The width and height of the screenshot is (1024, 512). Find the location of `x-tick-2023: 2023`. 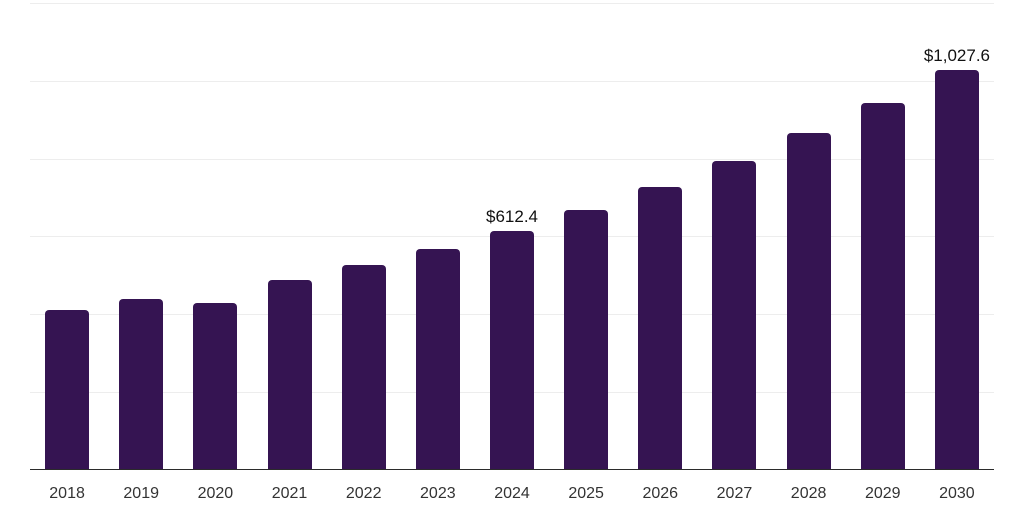

x-tick-2023: 2023 is located at coordinates (438, 493).